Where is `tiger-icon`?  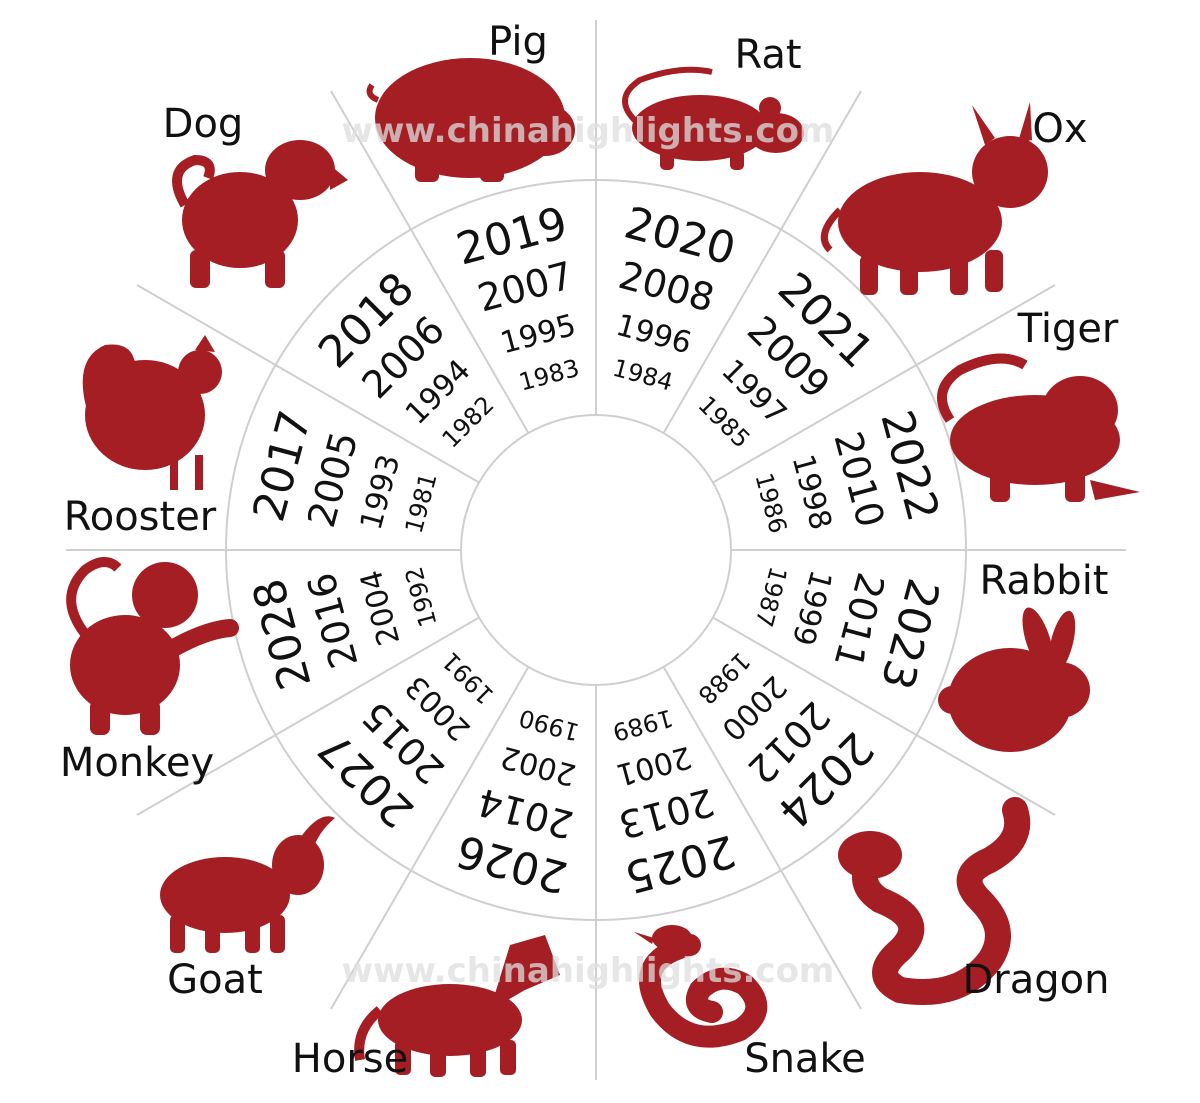
tiger-icon is located at coordinates (1038, 427).